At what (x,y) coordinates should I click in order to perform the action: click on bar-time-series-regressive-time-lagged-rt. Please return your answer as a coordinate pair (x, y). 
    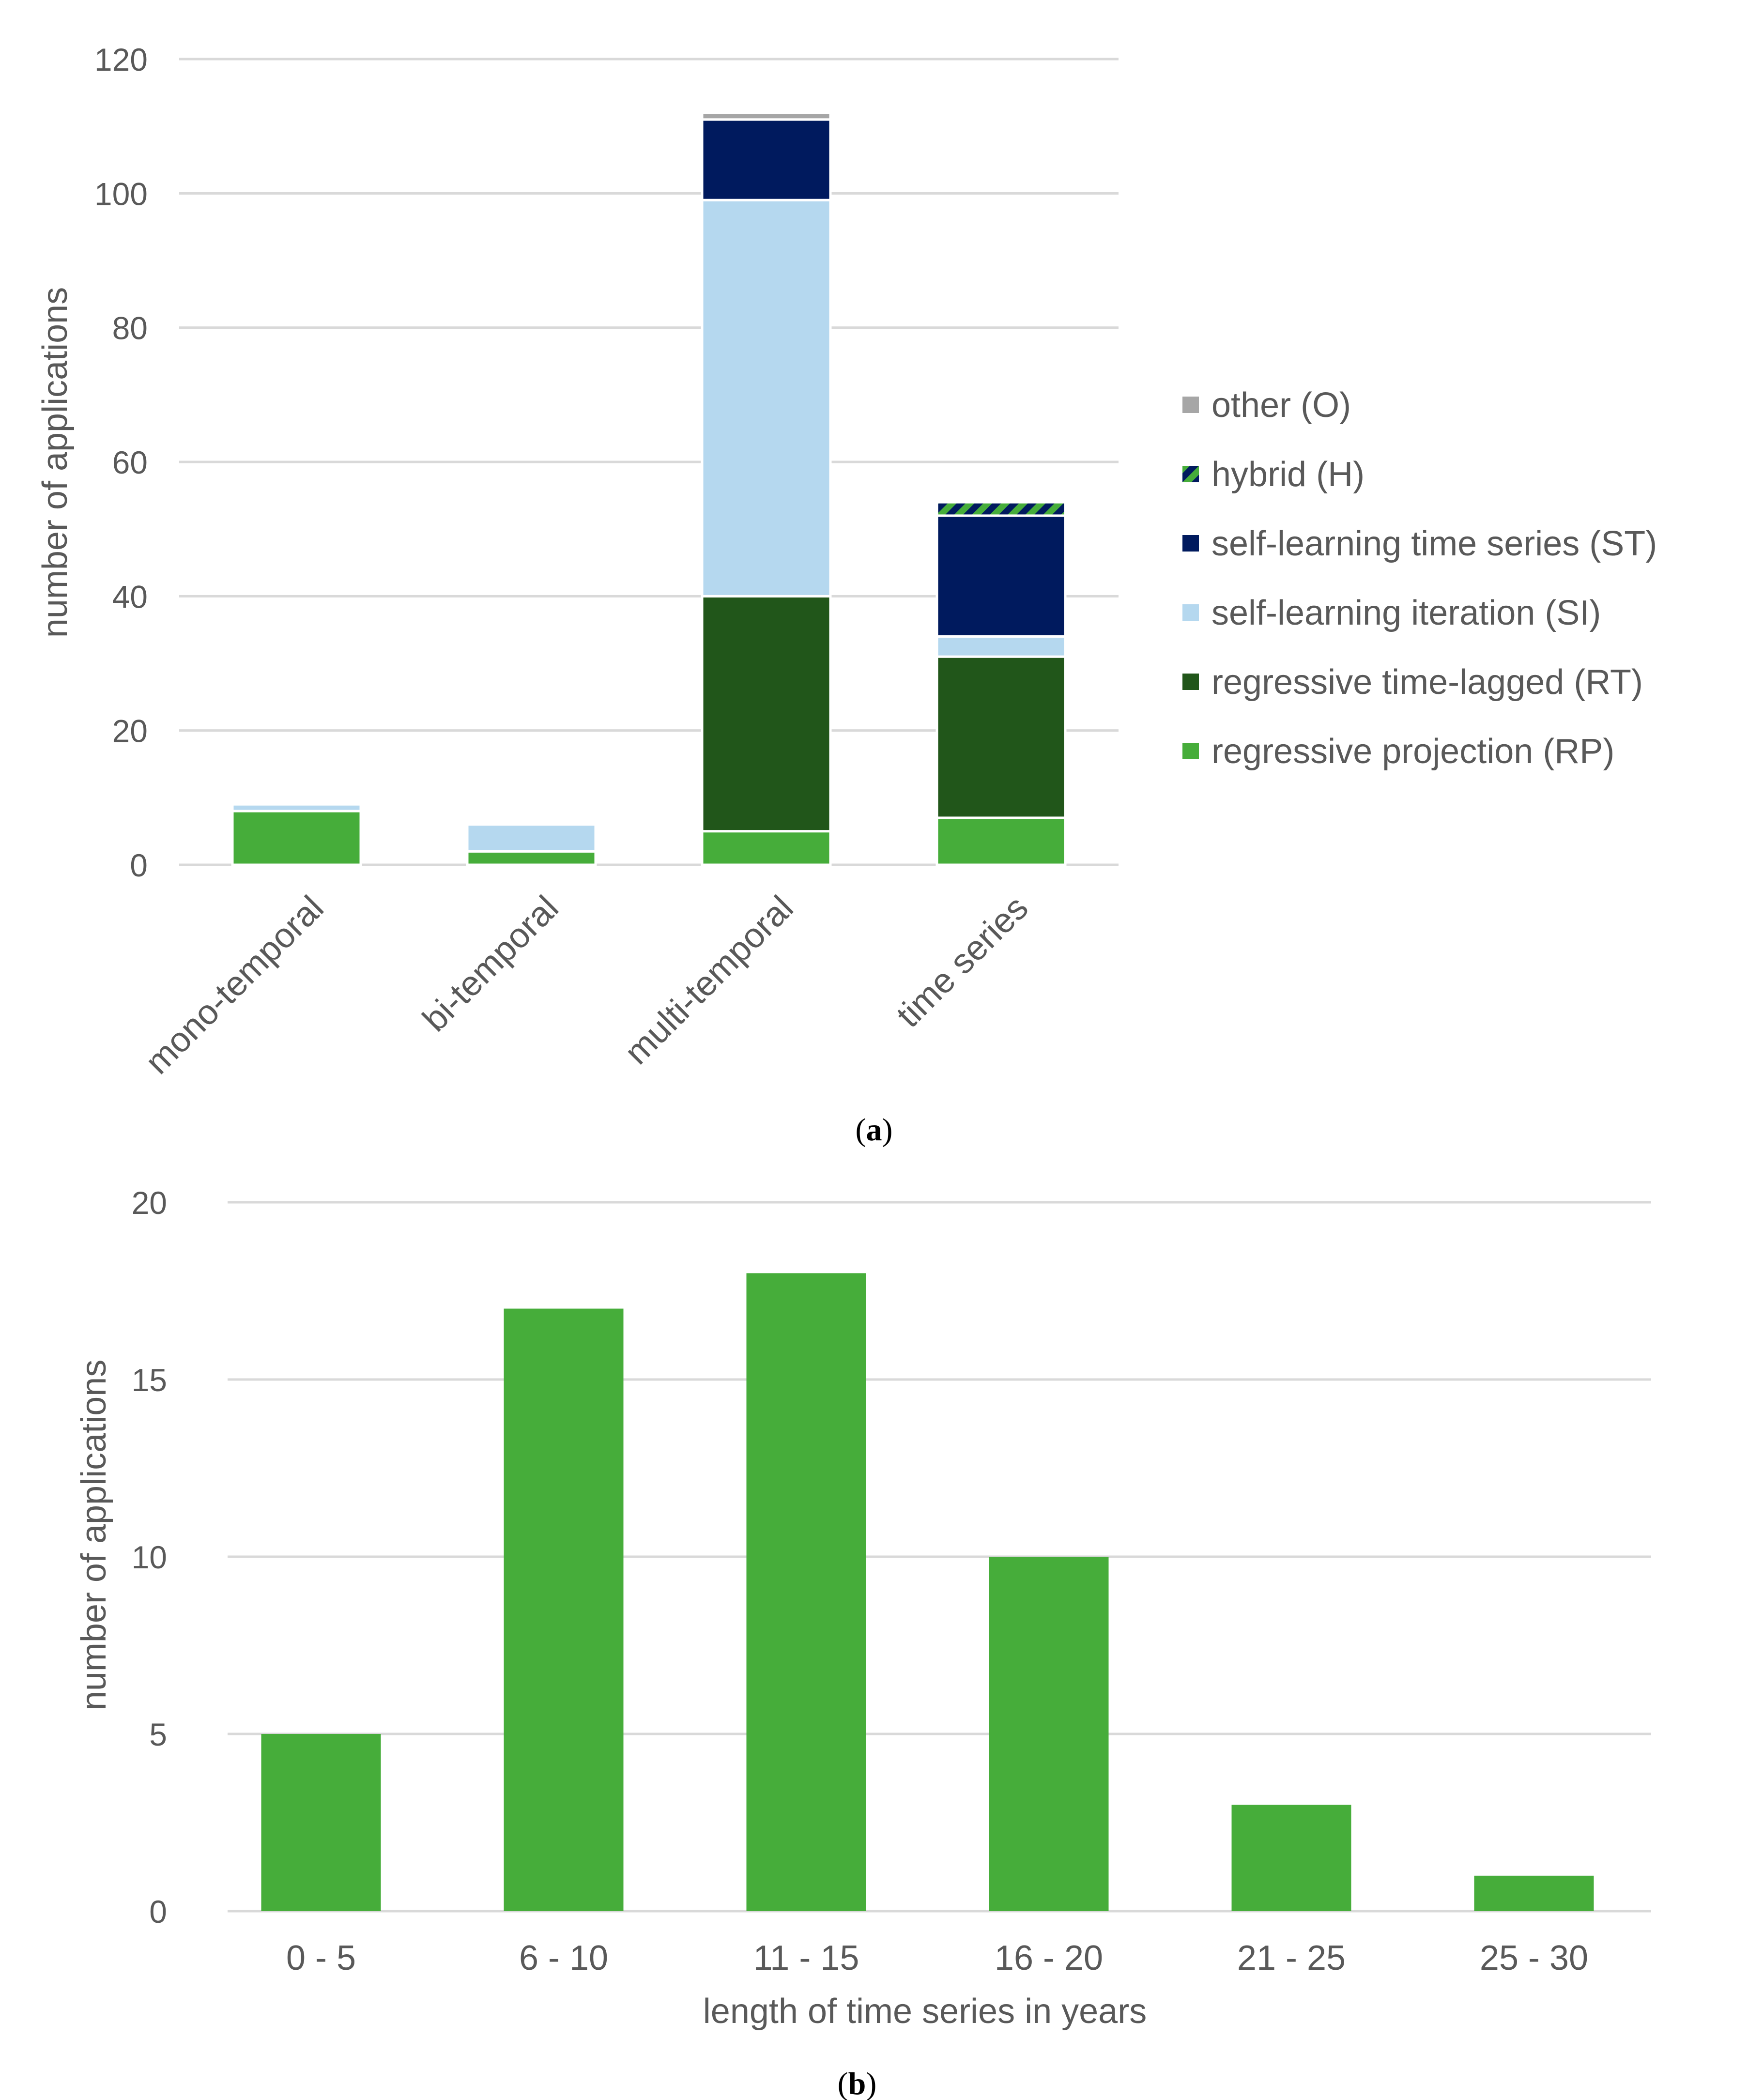
    Looking at the image, I should click on (1001, 737).